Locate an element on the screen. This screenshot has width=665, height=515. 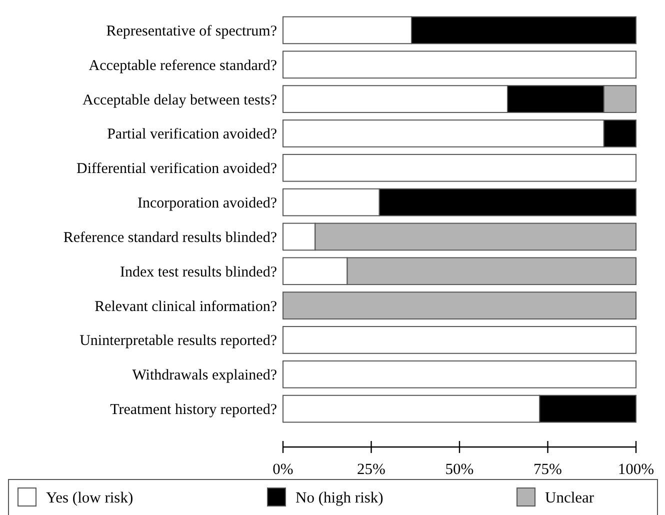
y-tick-label: Incorporation avoided? is located at coordinates (207, 204).